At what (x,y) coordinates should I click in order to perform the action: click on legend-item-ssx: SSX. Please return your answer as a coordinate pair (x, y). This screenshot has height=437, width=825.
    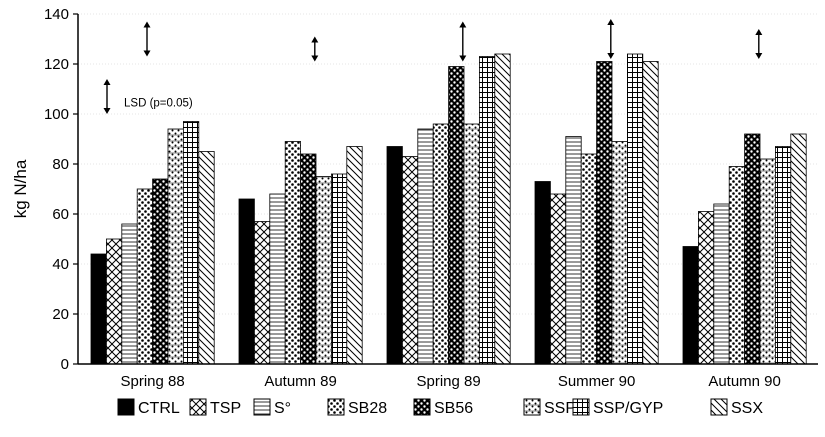
    Looking at the image, I should click on (736, 407).